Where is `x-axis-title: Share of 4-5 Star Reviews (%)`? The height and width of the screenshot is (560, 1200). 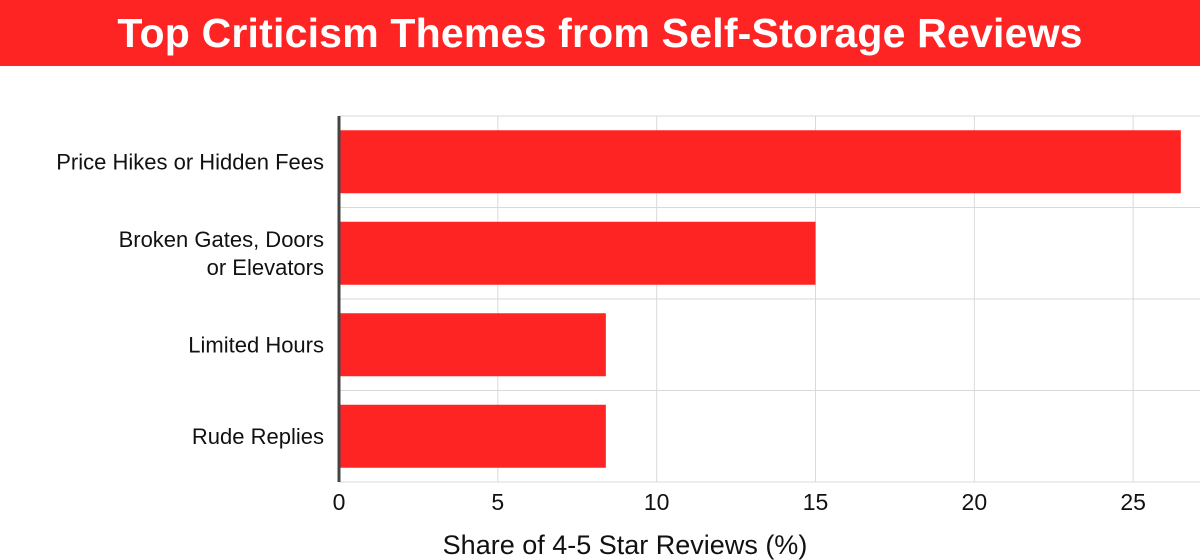 x-axis-title: Share of 4-5 Star Reviews (%) is located at coordinates (625, 545).